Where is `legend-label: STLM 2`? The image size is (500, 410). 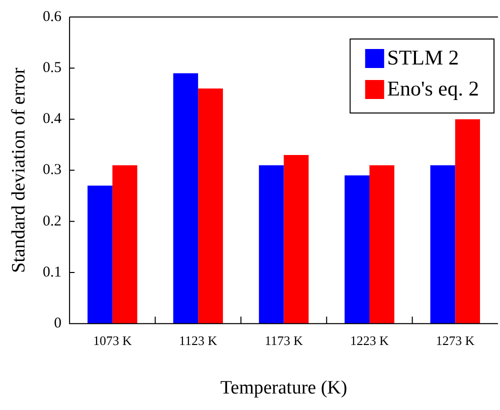
legend-label: STLM 2 is located at coordinates (423, 58).